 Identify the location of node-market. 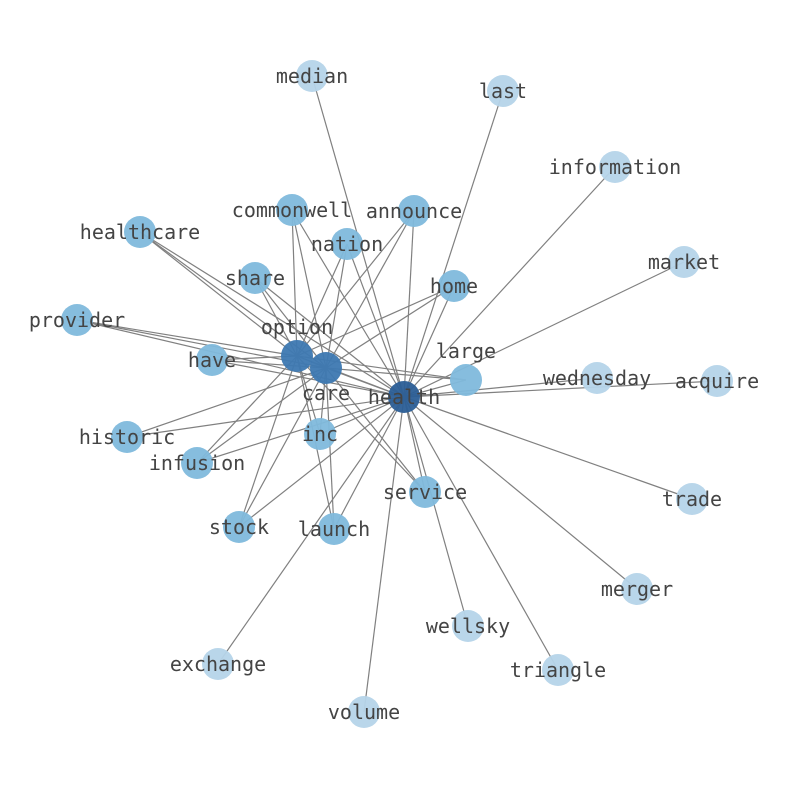
(684, 262).